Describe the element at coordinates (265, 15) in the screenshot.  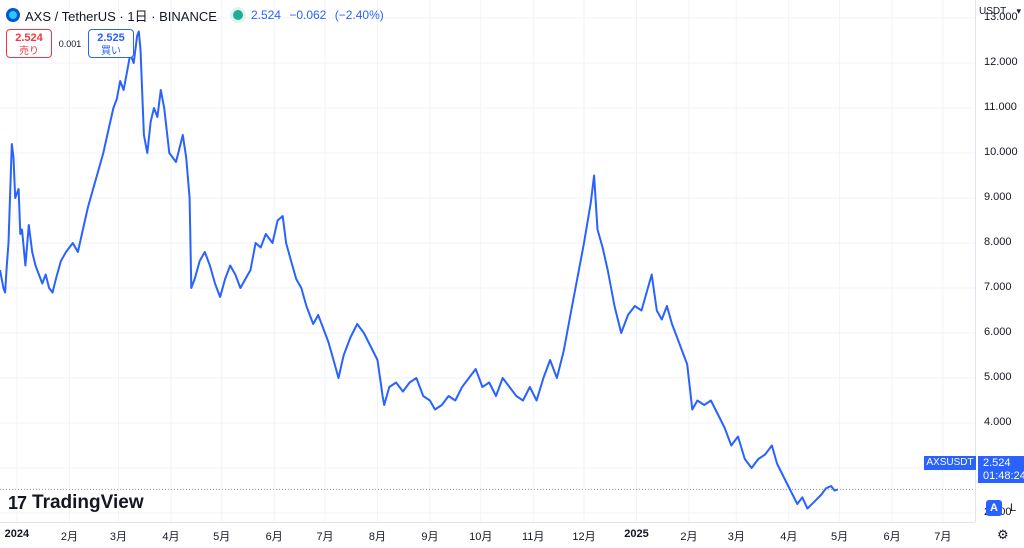
I see `last-price: 2.524` at that location.